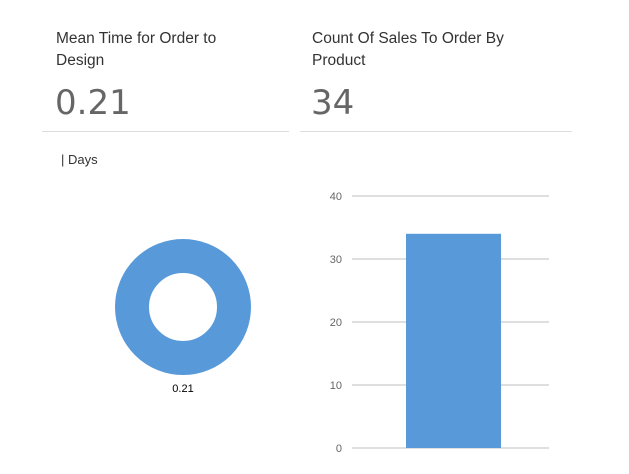 This screenshot has height=474, width=629. I want to click on y-tick-label: 40, so click(336, 197).